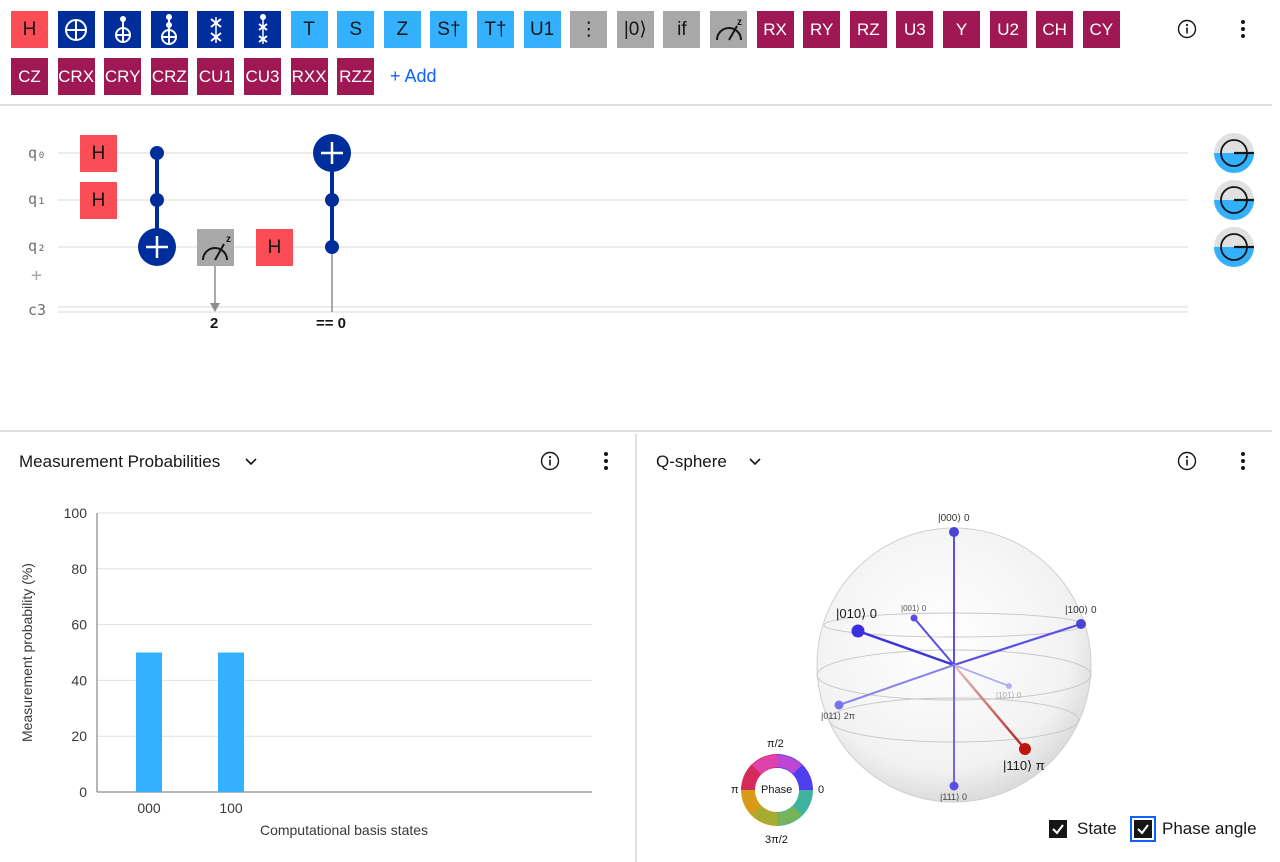 This screenshot has height=862, width=1280. Describe the element at coordinates (123, 29) in the screenshot. I see `gate-cnot-button` at that location.